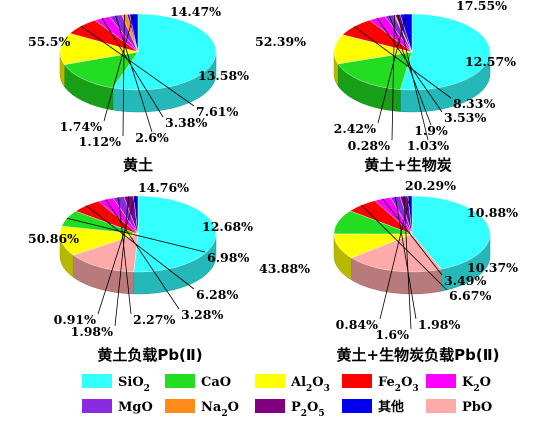  I want to click on data-label: 12.68%, so click(227, 226).